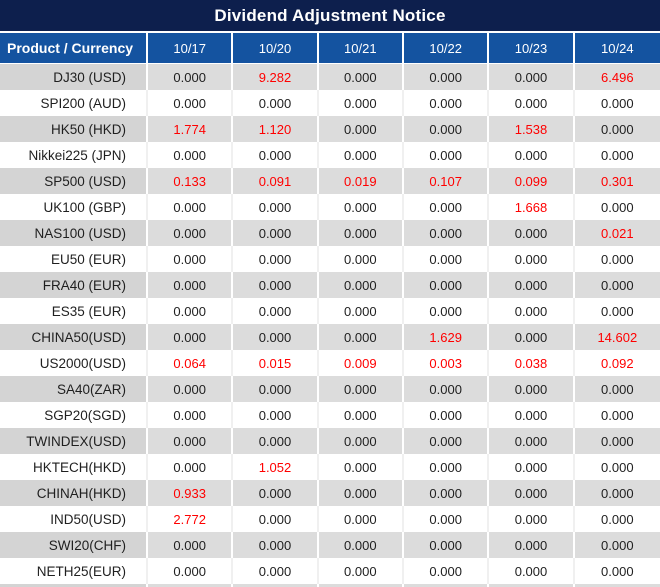 This screenshot has height=587, width=660. What do you see at coordinates (74, 48) in the screenshot?
I see `product-currency-column-header: Product / Currency` at bounding box center [74, 48].